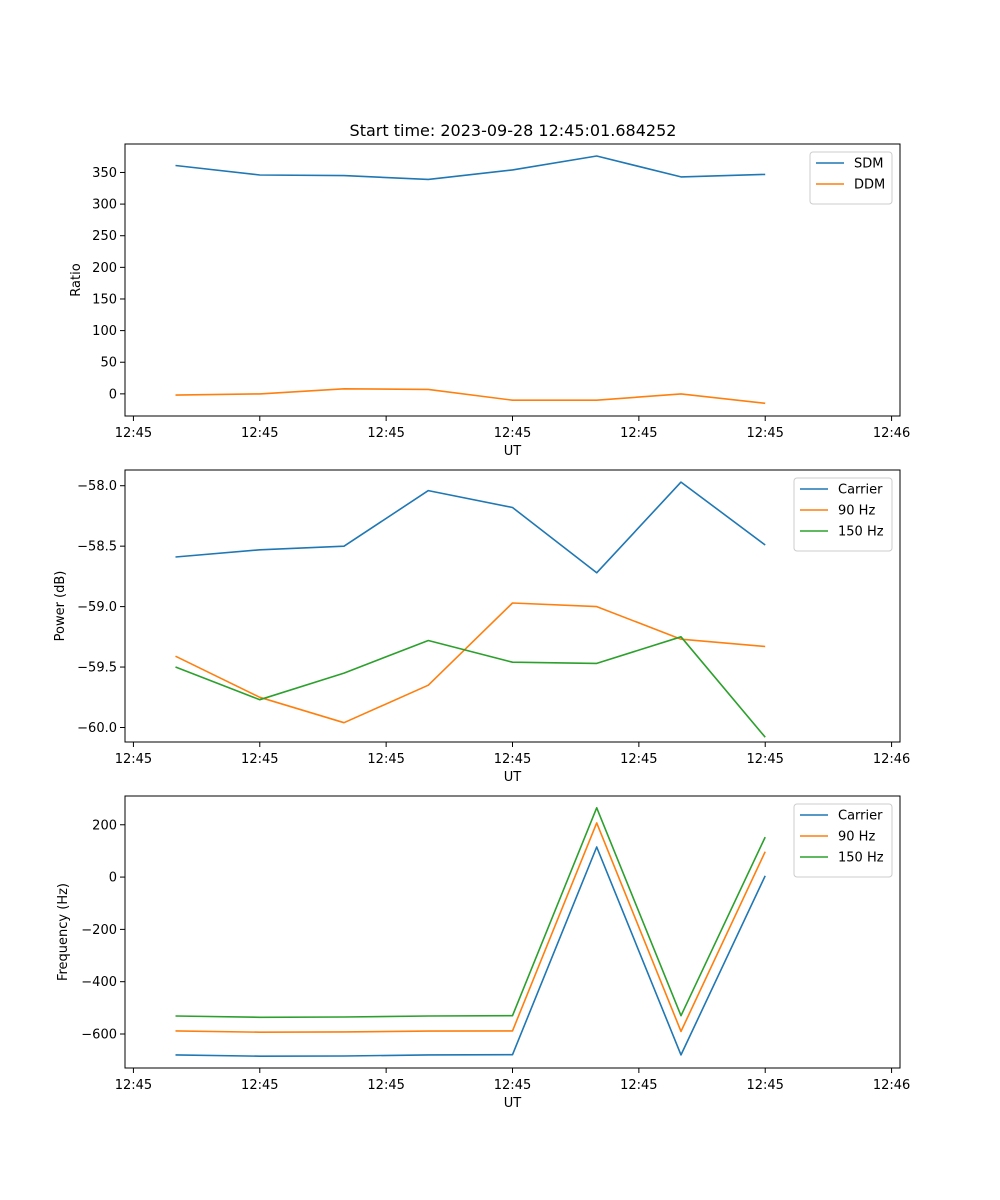  I want to click on ratio-y-tick-label: 250, so click(104, 236).